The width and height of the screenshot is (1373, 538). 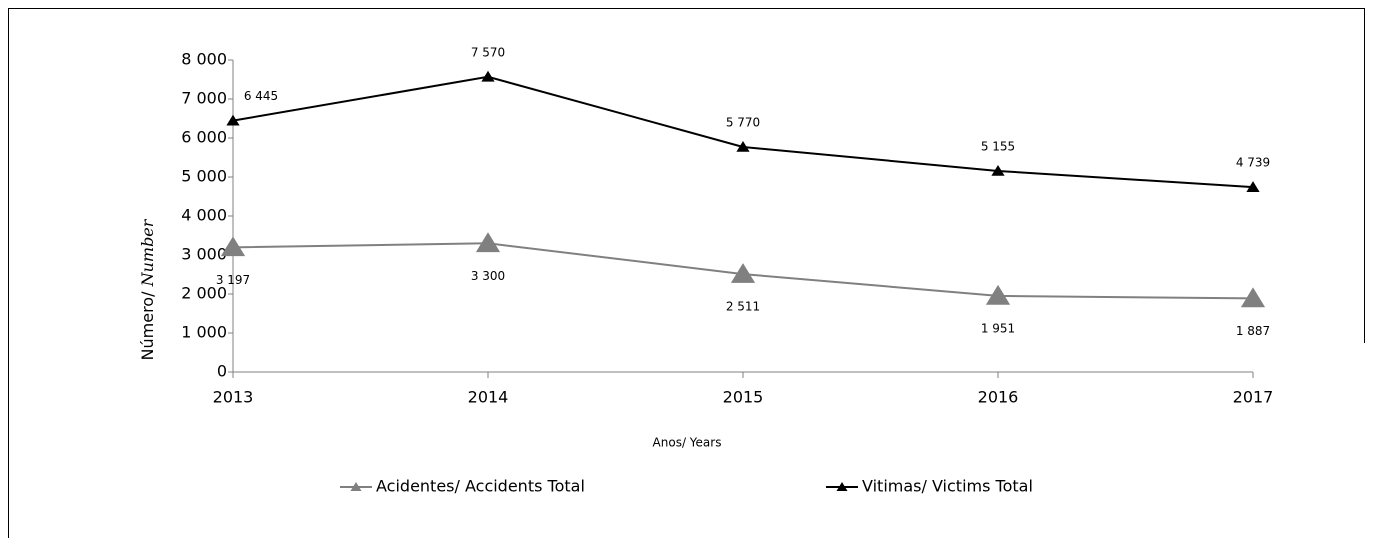 I want to click on x-tick-label: 2015, so click(x=743, y=397).